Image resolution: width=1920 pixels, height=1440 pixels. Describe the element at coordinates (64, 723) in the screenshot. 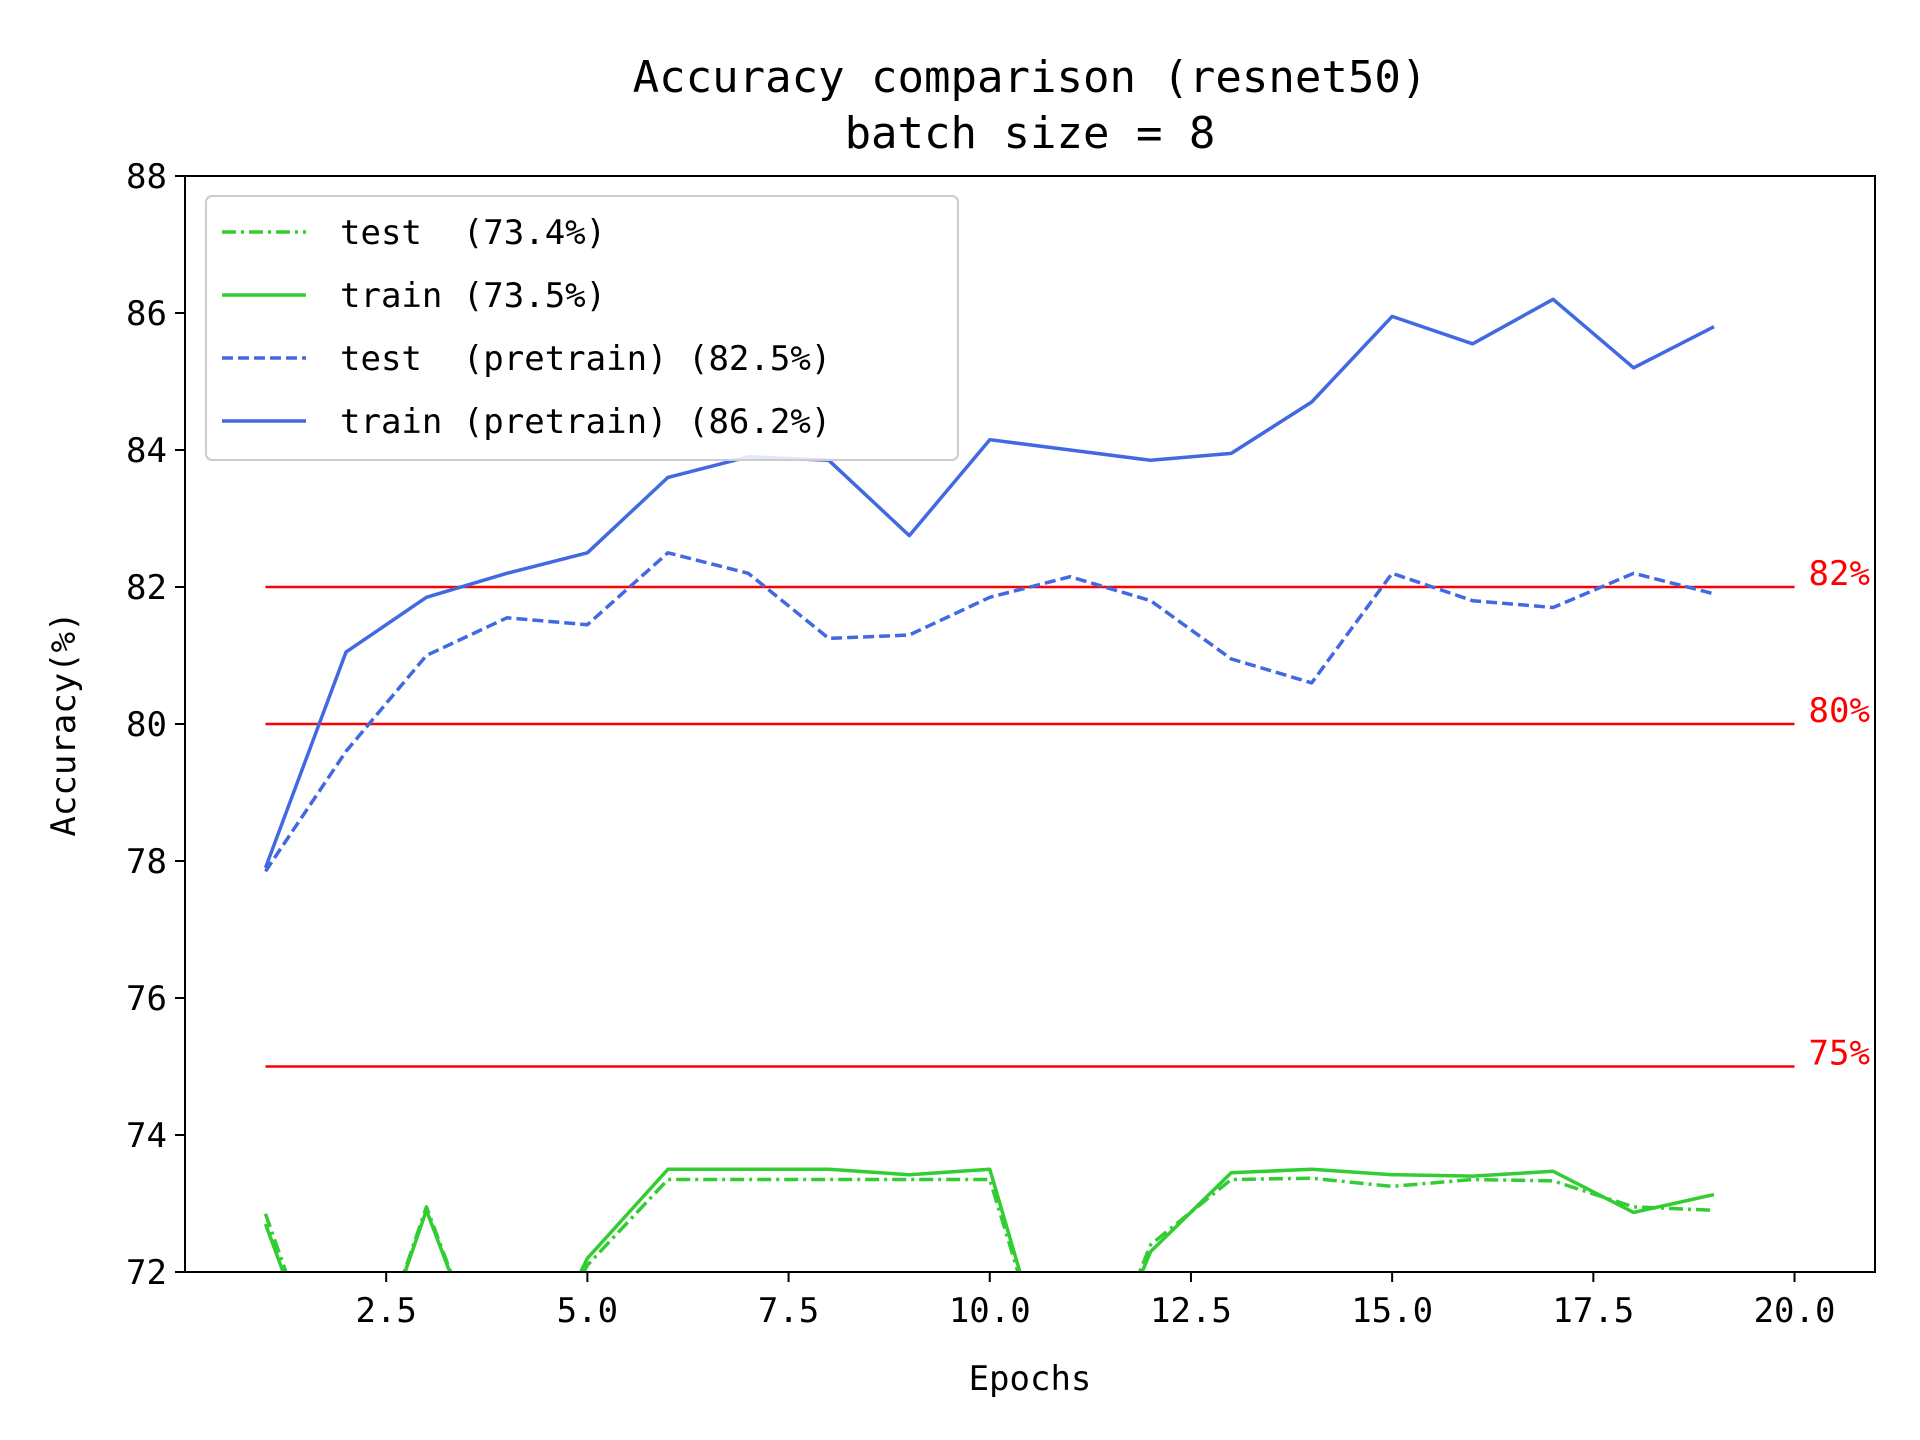

I see `y-axis-label: Accuracy(%)` at that location.